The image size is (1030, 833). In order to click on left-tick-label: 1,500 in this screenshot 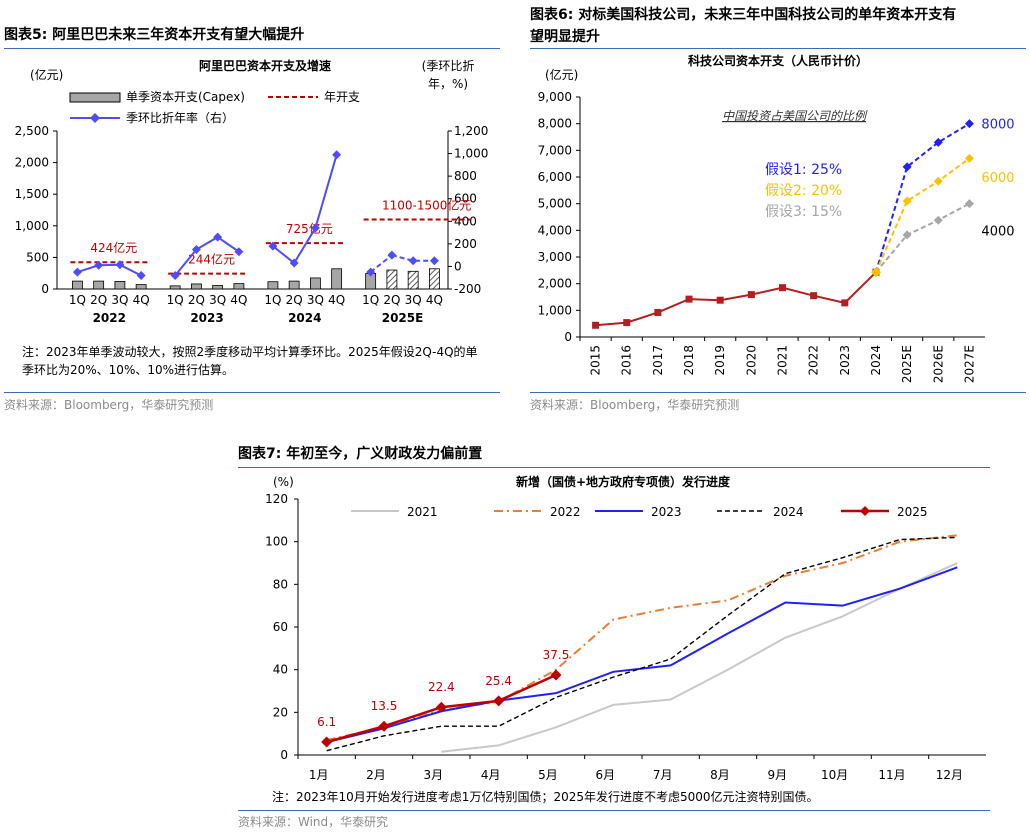, I will do `click(32, 194)`.